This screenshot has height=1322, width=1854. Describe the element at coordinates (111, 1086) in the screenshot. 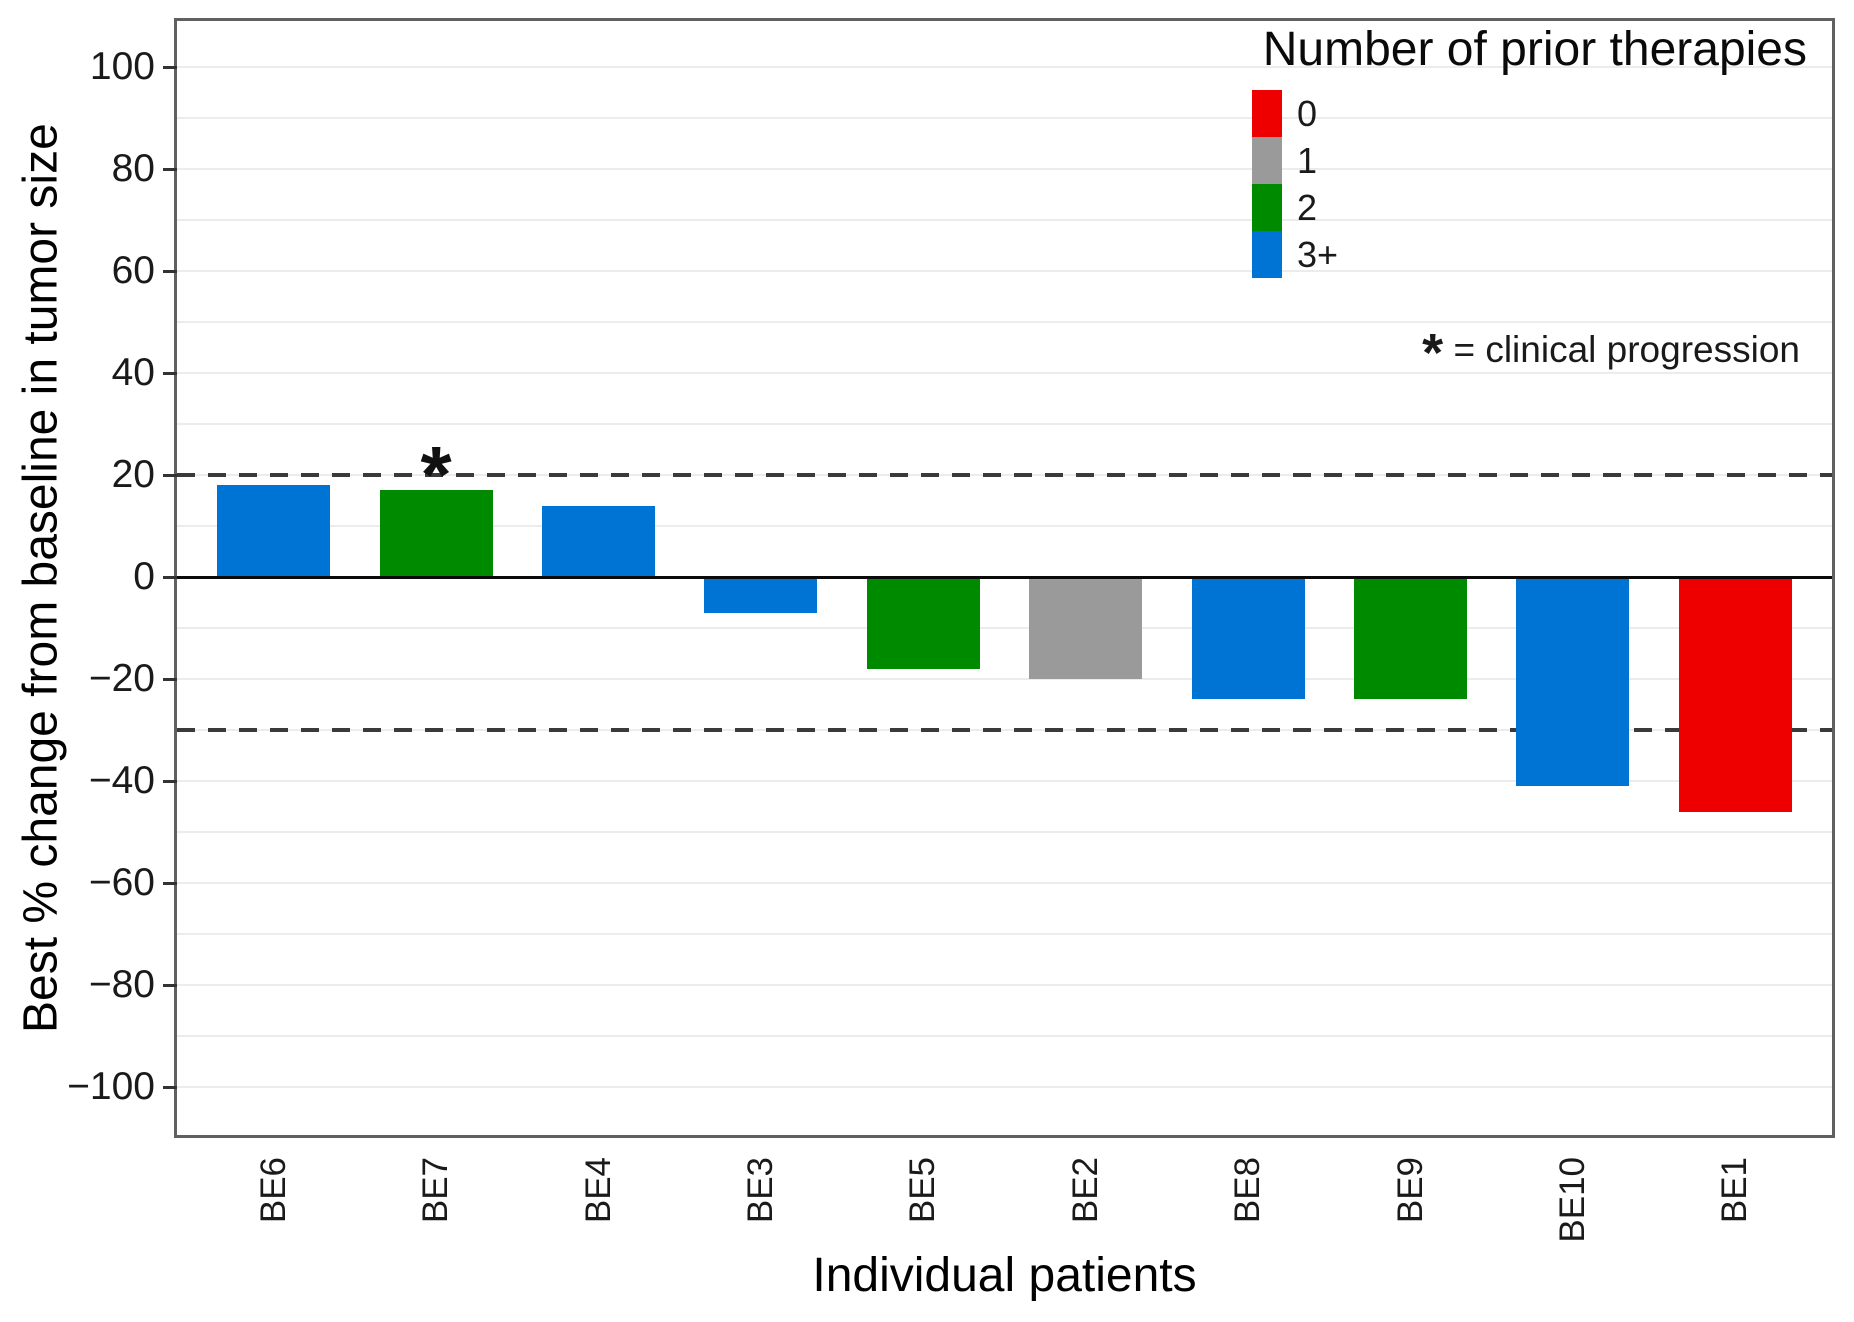

I see `y-tick-label: −100` at that location.